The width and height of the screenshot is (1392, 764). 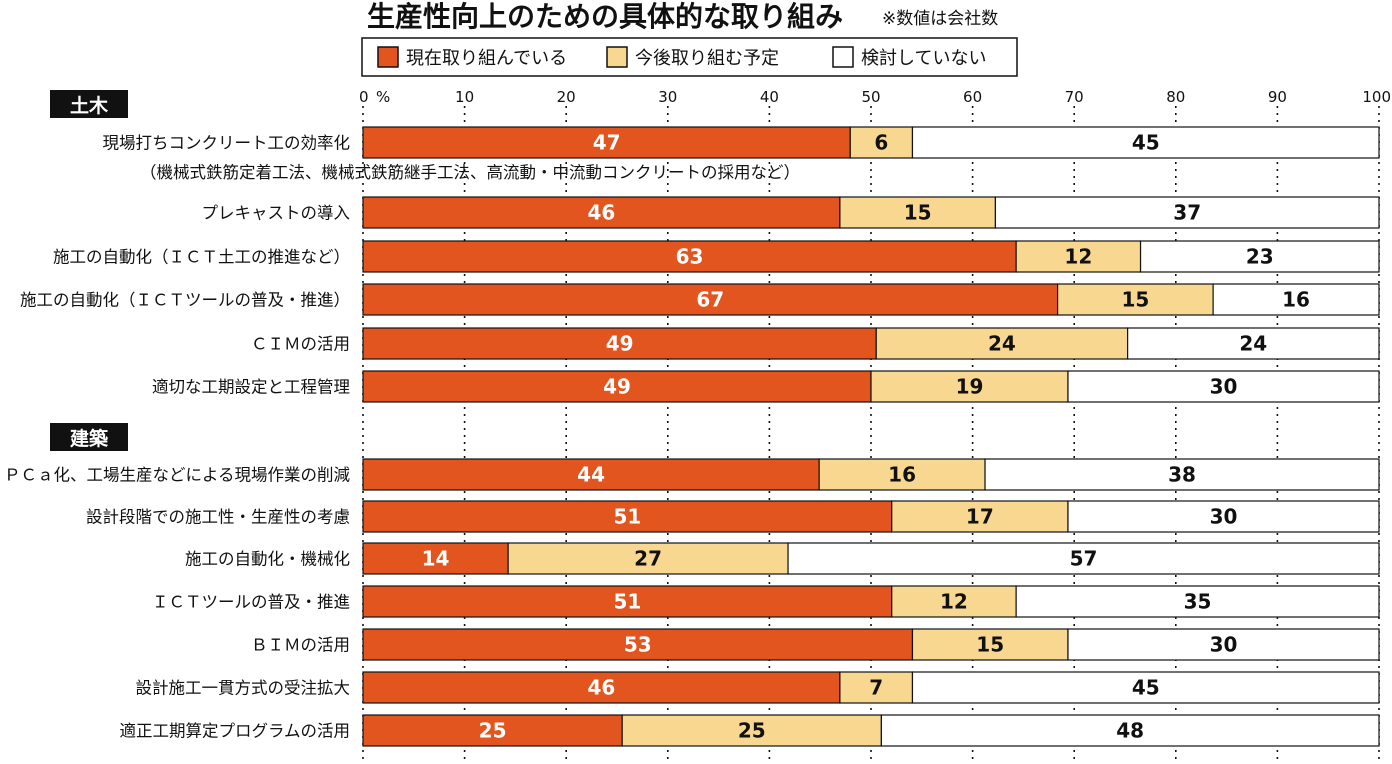 I want to click on bar-value-label: 53, so click(x=638, y=645).